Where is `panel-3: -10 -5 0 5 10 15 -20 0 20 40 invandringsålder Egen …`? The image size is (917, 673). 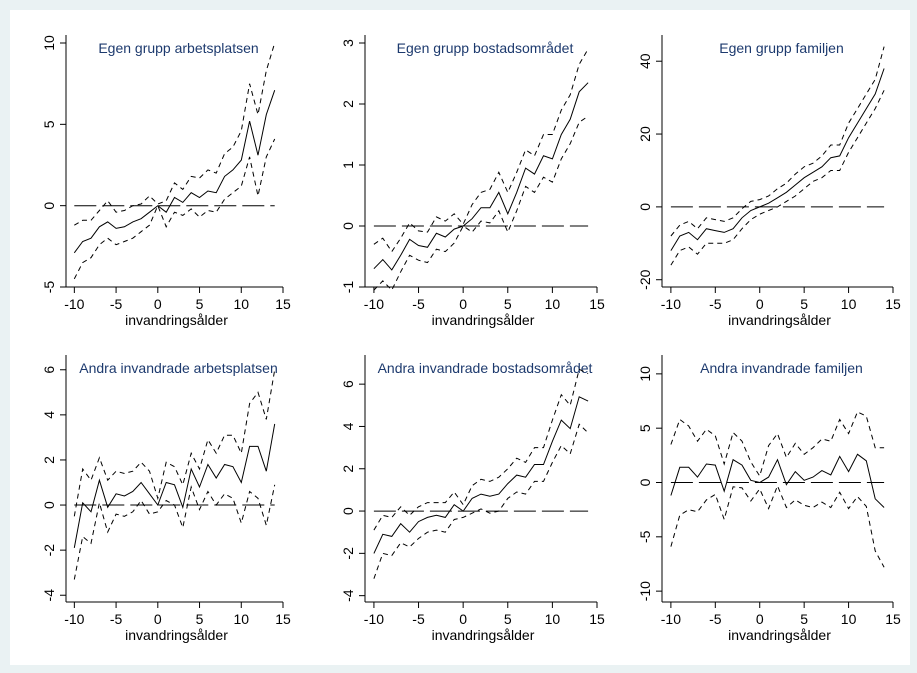
panel-3: -10 -5 0 5 10 15 -20 0 20 40 invandringsålder Egen … is located at coordinates (769, 181).